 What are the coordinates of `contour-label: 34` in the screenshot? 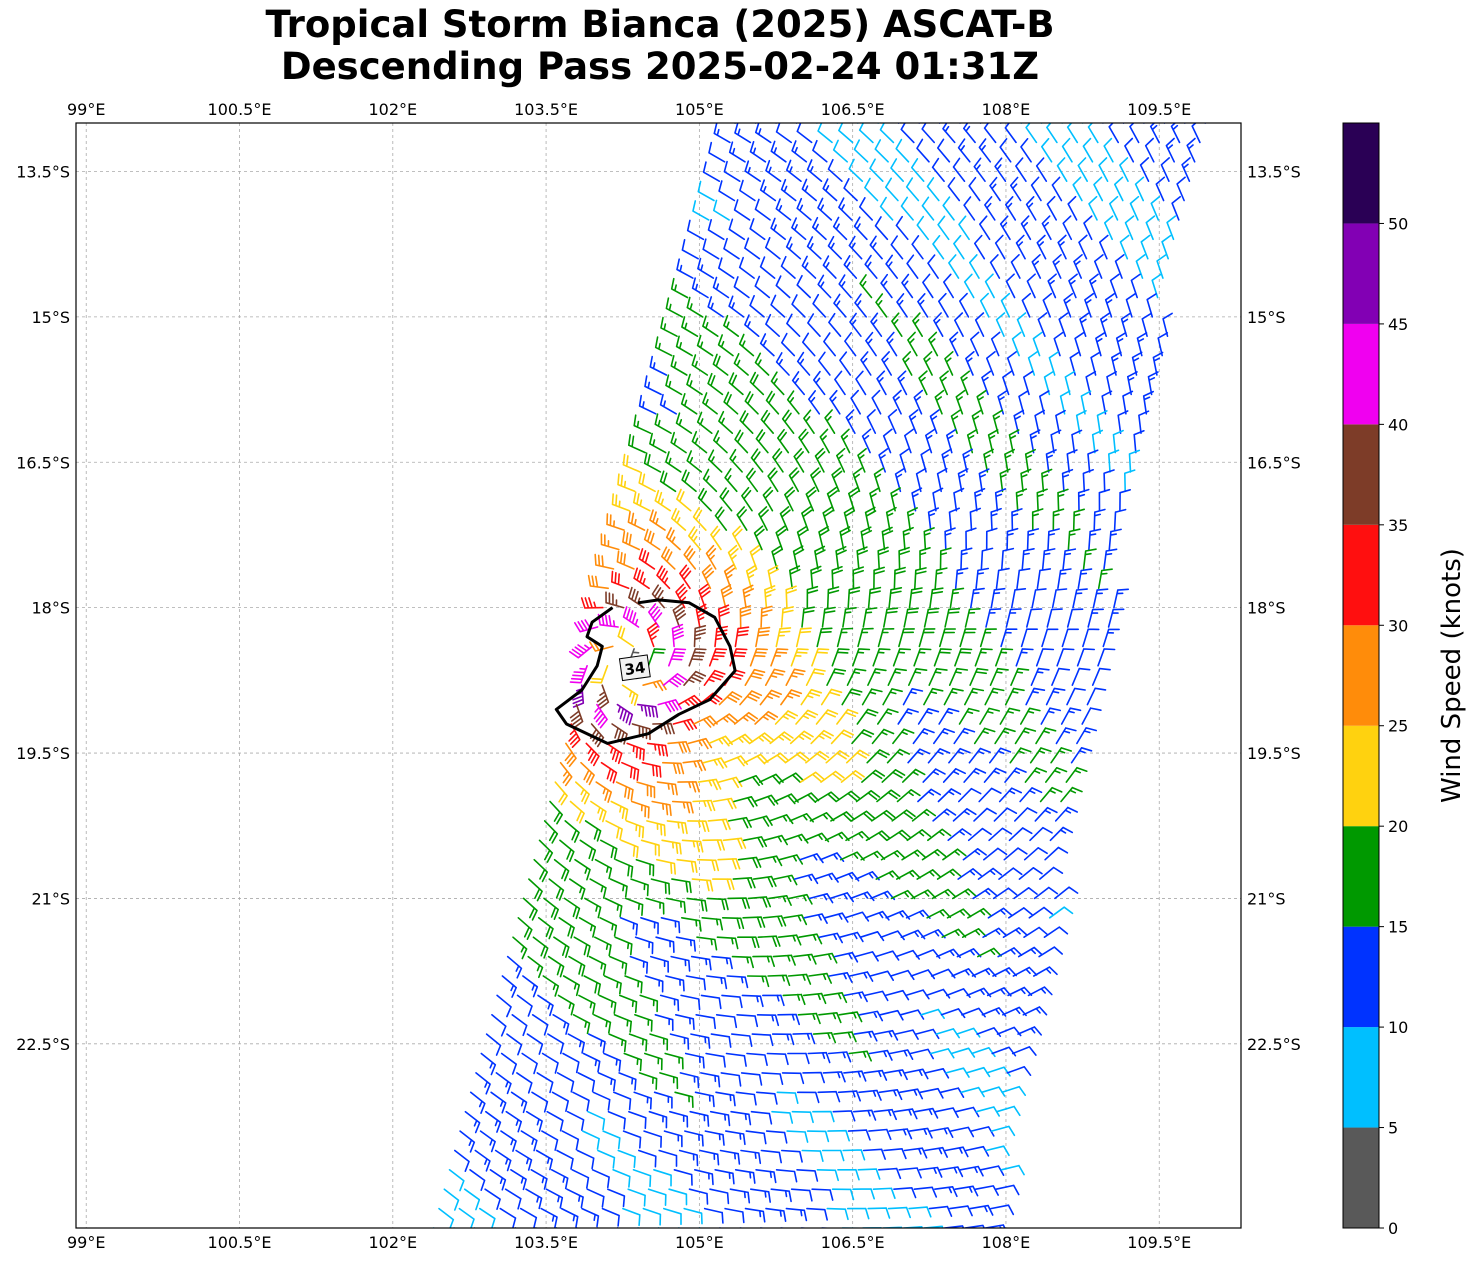 It's located at (634, 668).